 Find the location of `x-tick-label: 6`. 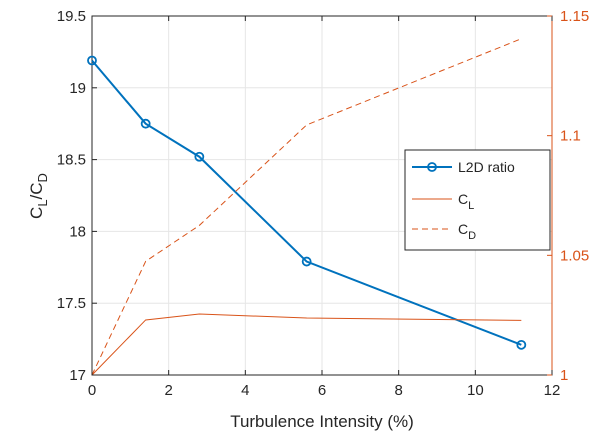

x-tick-label: 6 is located at coordinates (322, 390).